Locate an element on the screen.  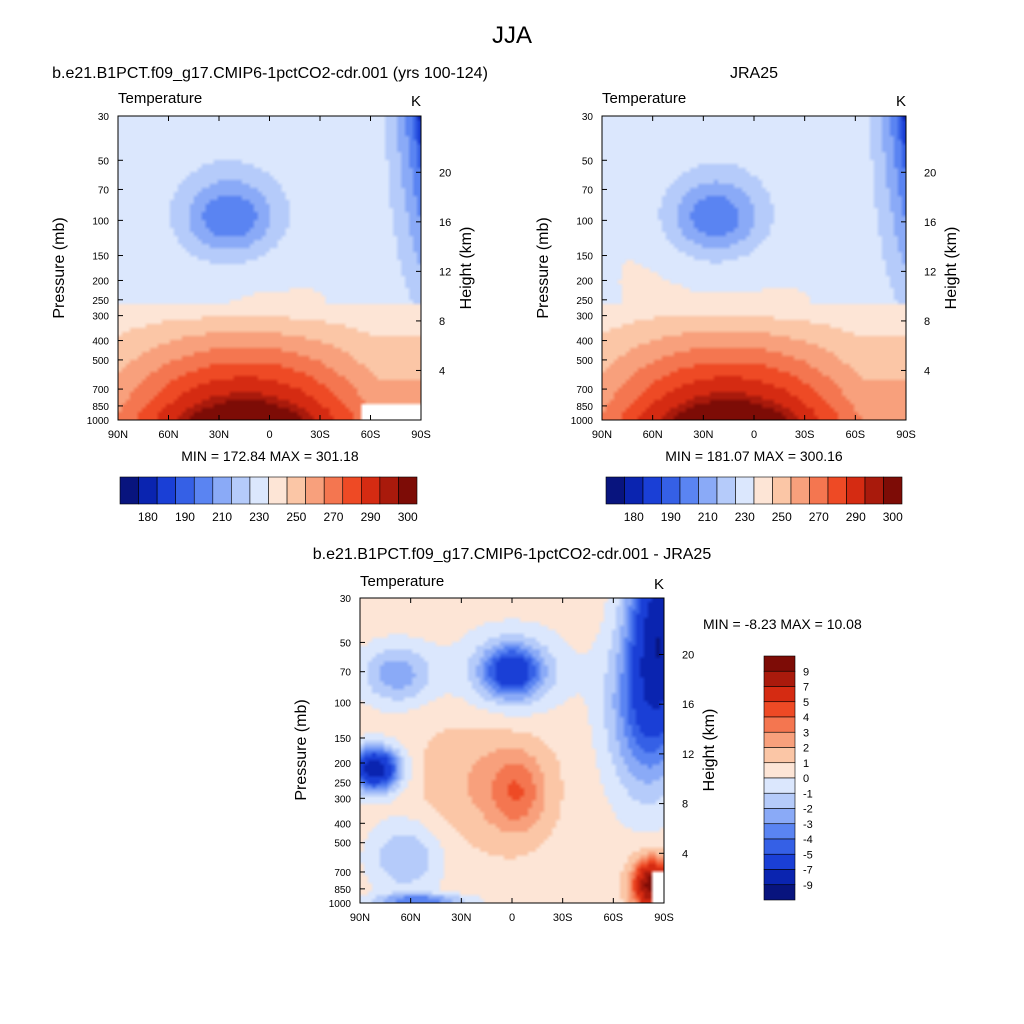
model-x-tick-label: 30N is located at coordinates (219, 435).